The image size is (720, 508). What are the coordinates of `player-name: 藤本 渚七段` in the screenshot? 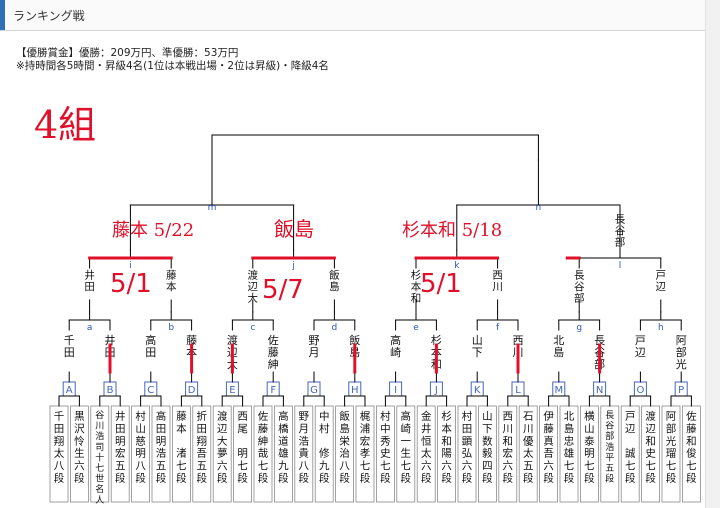 It's located at (181, 448).